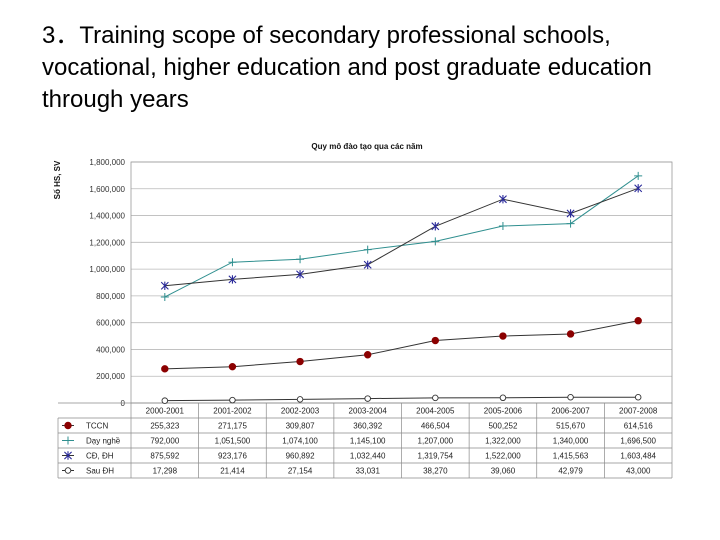 This screenshot has width=720, height=540. I want to click on category-label: 2007-2008, so click(638, 411).